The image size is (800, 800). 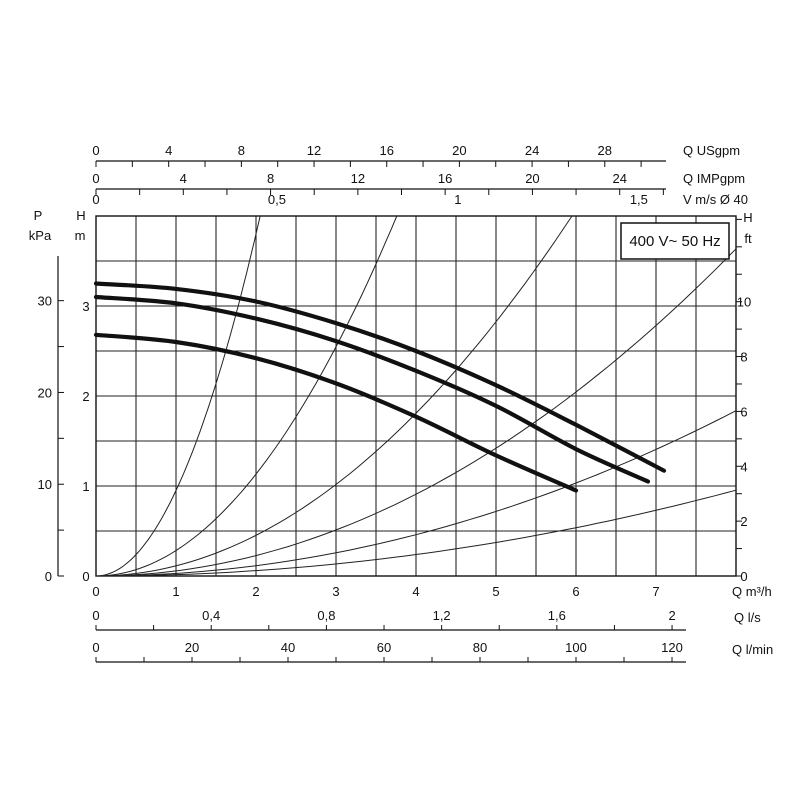 What do you see at coordinates (384, 647) in the screenshot?
I see `bottom-tick-label: 60` at bounding box center [384, 647].